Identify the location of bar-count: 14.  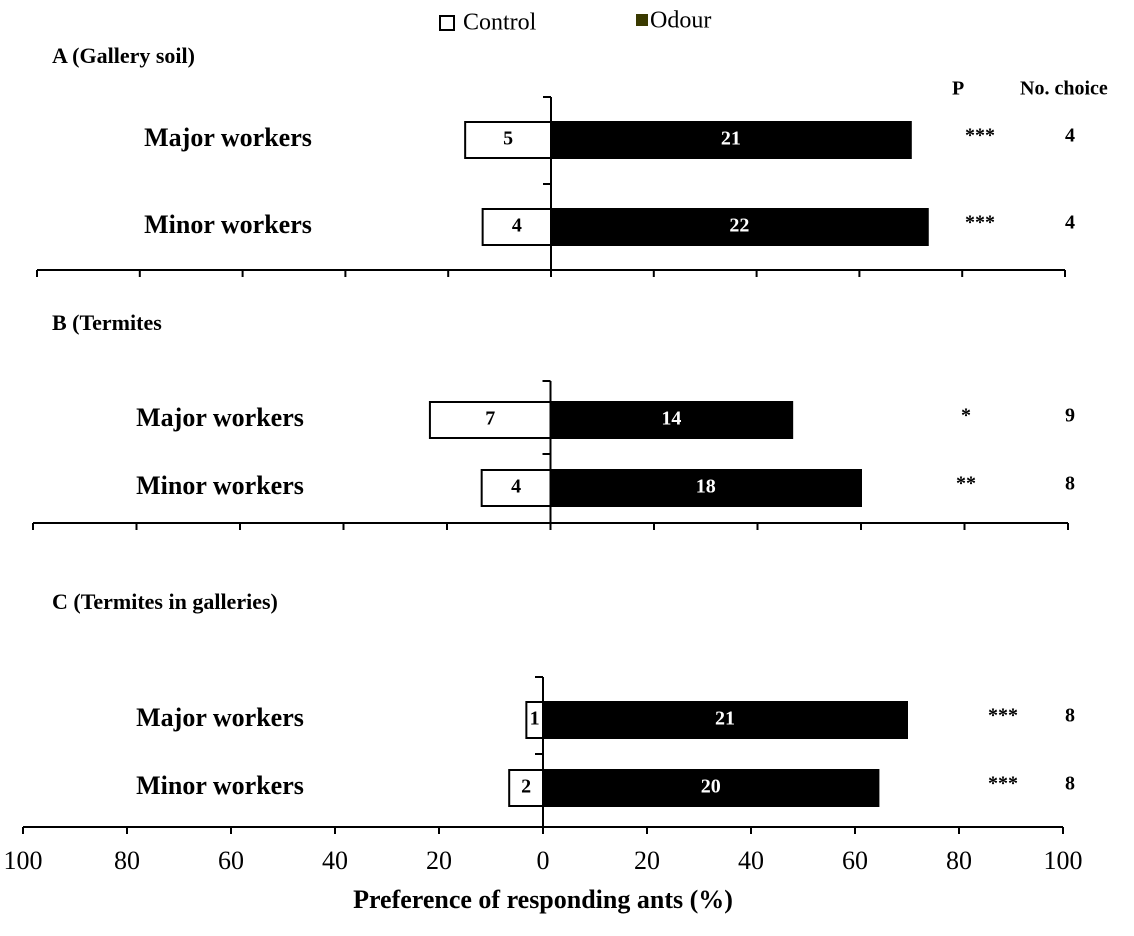
(671, 419).